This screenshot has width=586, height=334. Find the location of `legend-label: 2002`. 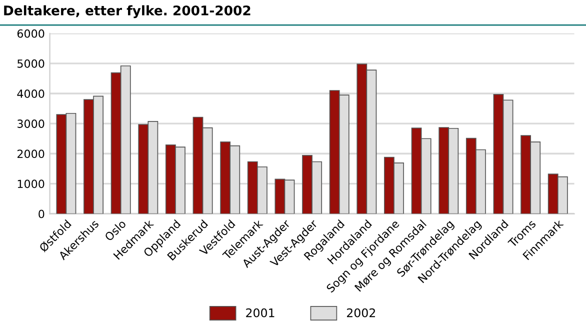

legend-label: 2002 is located at coordinates (360, 313).